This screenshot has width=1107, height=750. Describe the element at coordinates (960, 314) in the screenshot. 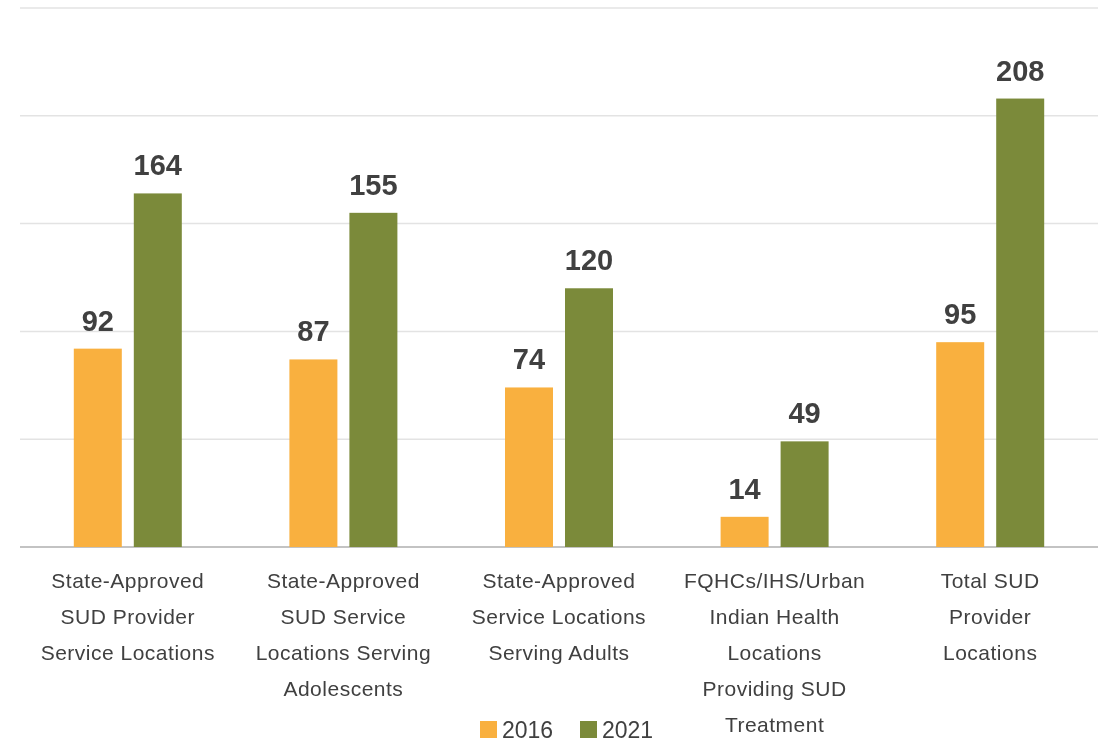

I see `data-label: 95` at that location.